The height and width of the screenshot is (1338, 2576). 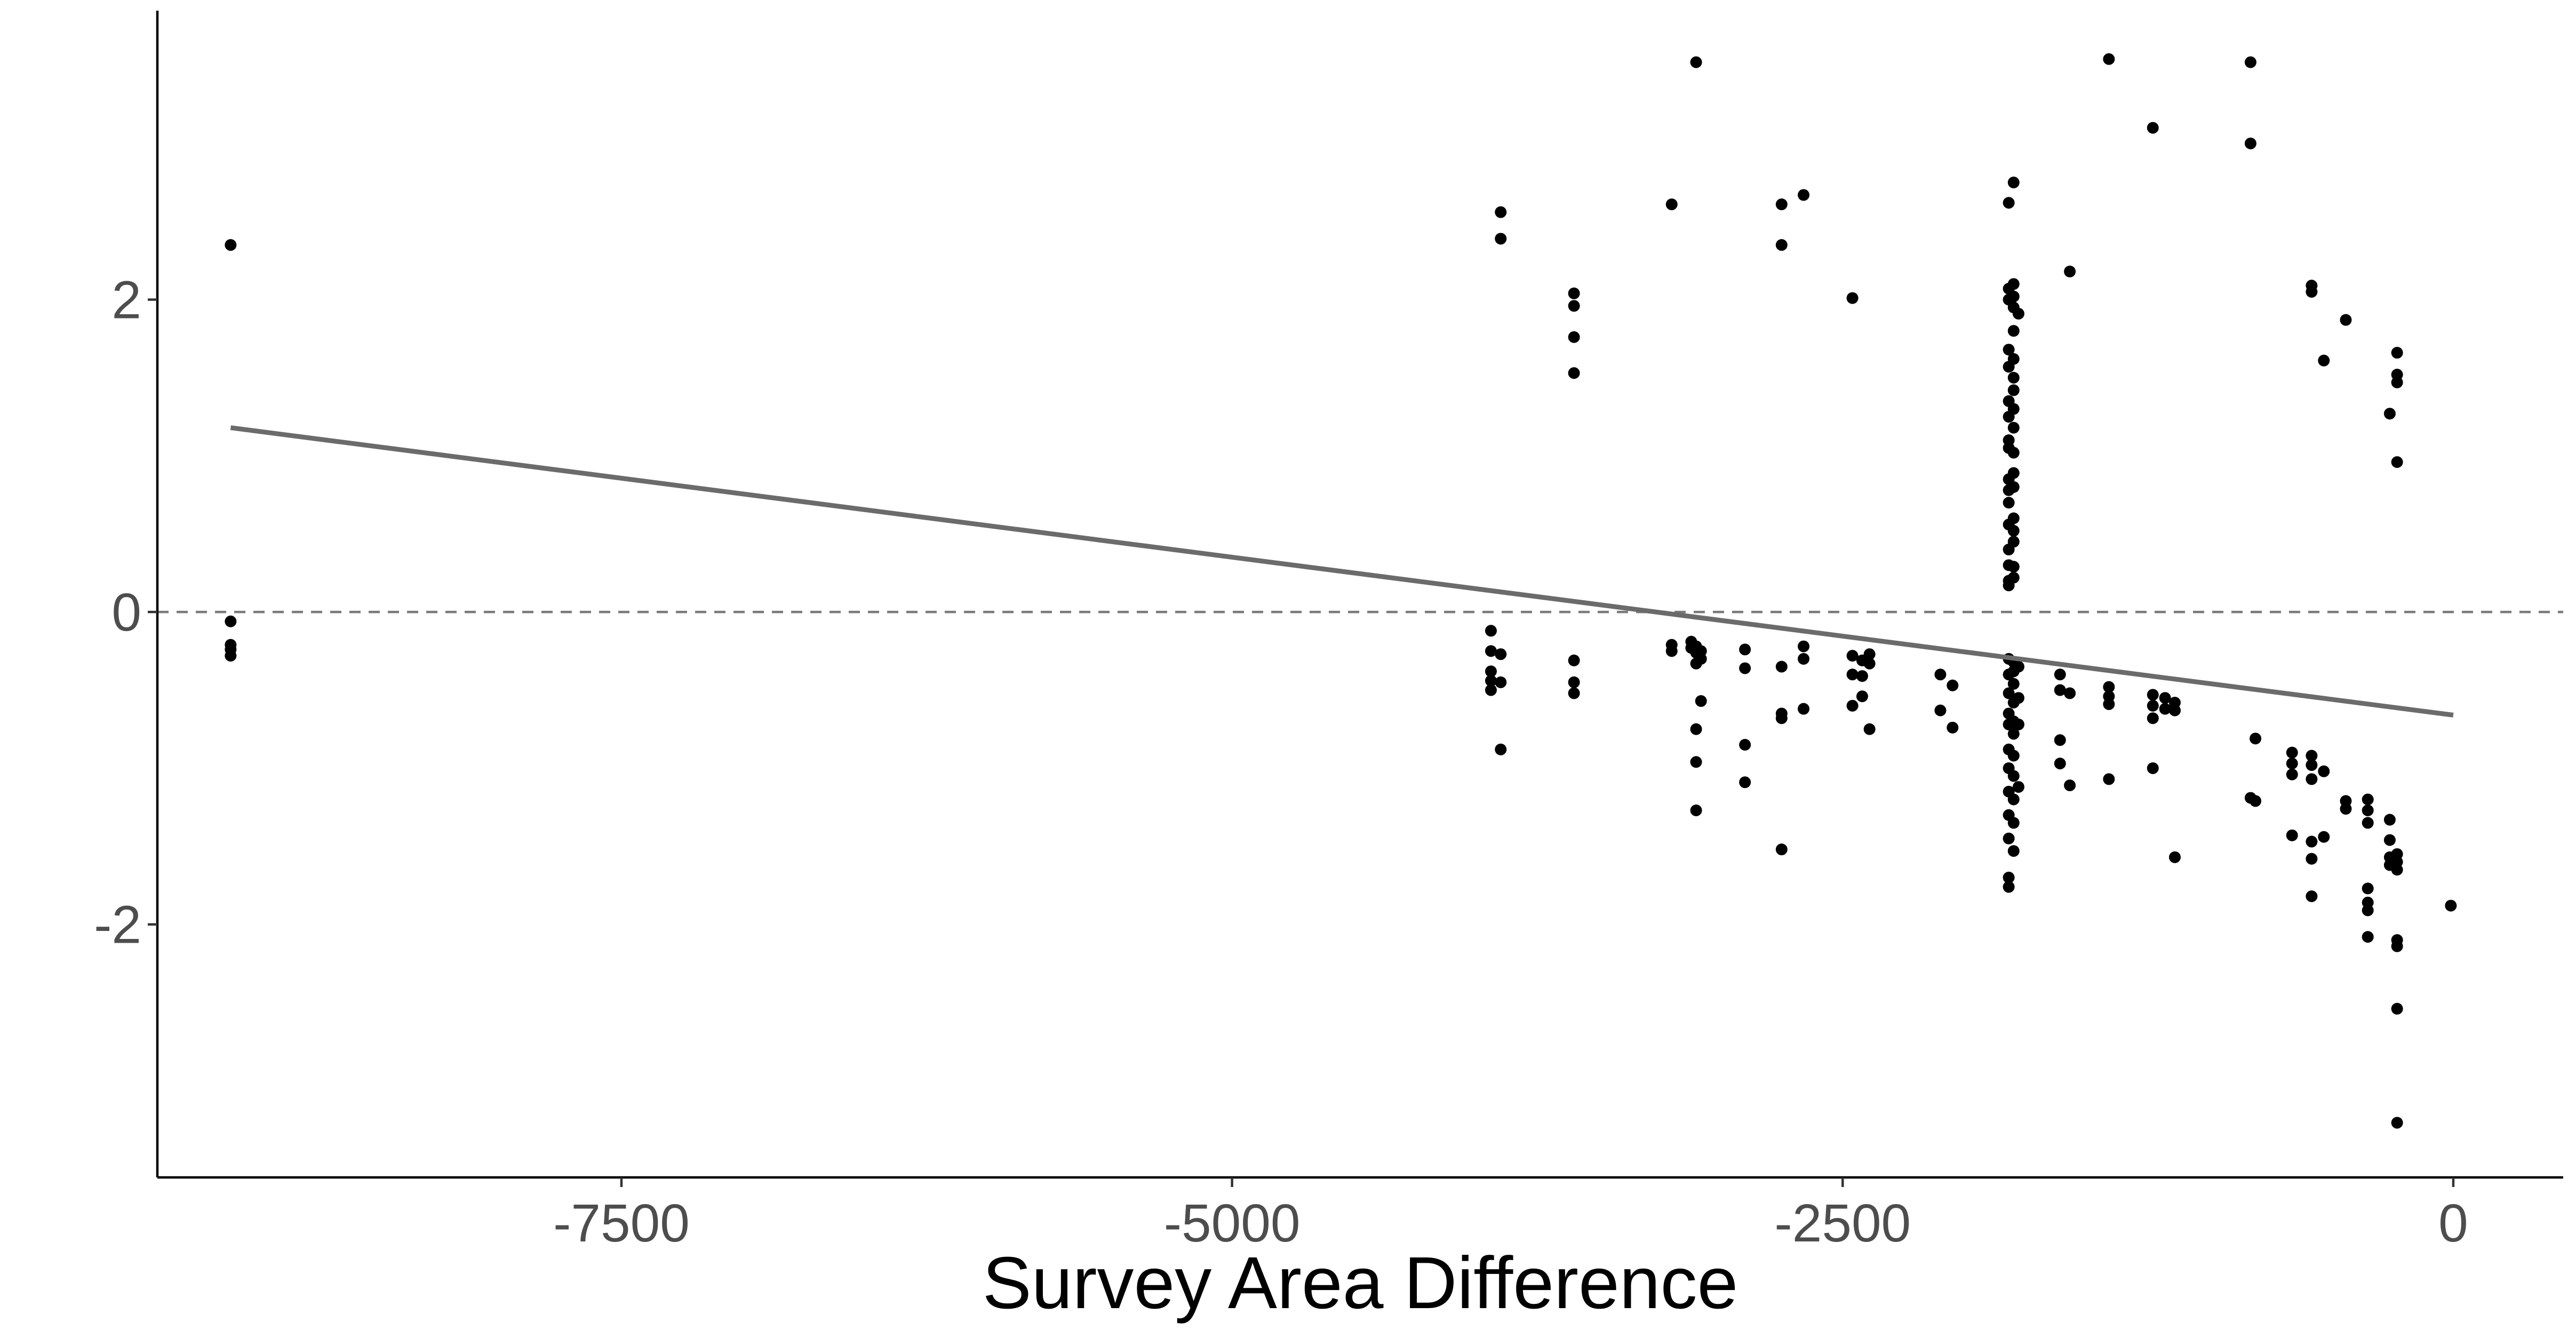 I want to click on x-axis-title: Survey Area Difference, so click(x=1360, y=1283).